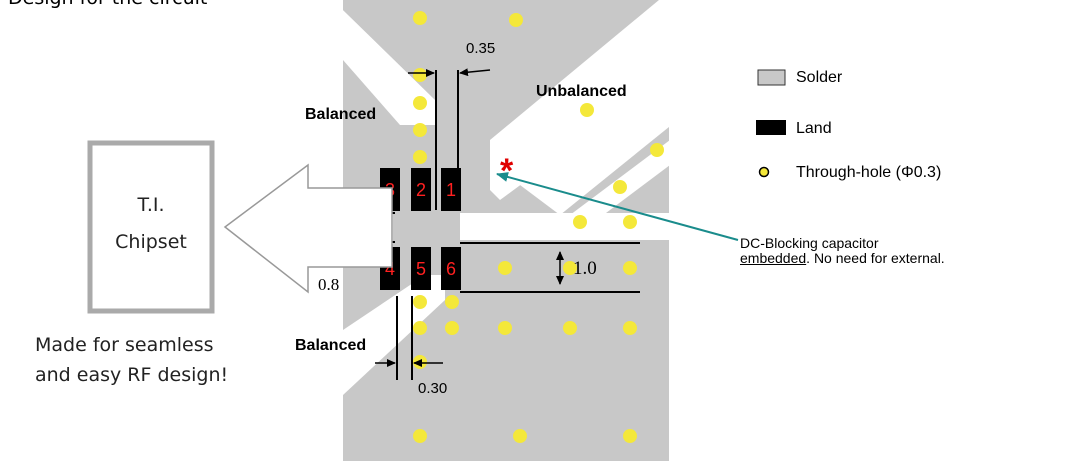  What do you see at coordinates (617, 206) in the screenshot?
I see `capacitor-pointer-arrow` at bounding box center [617, 206].